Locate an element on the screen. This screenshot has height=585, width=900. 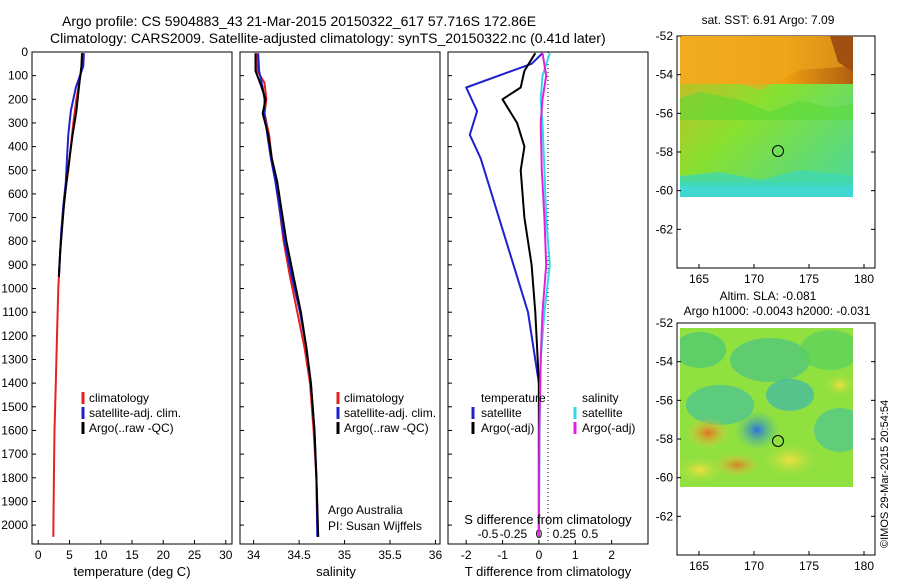
x-tick-label: 34 is located at coordinates (254, 555).